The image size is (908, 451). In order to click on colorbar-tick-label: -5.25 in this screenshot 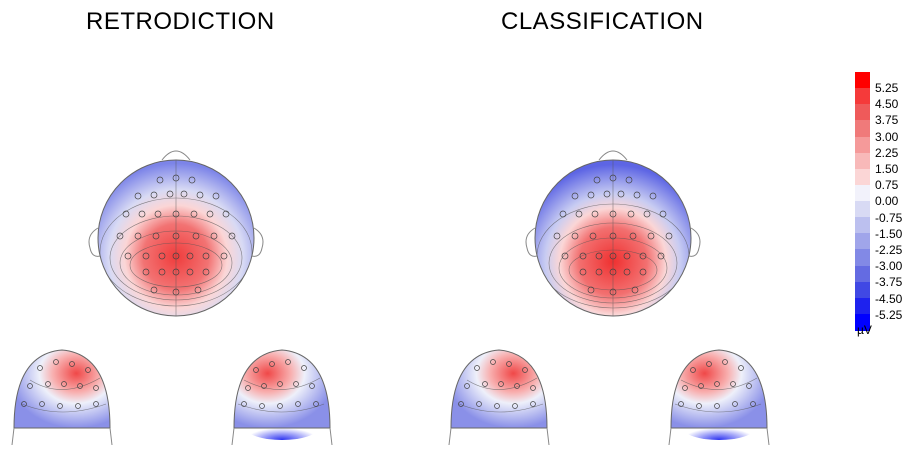, I will do `click(889, 314)`.